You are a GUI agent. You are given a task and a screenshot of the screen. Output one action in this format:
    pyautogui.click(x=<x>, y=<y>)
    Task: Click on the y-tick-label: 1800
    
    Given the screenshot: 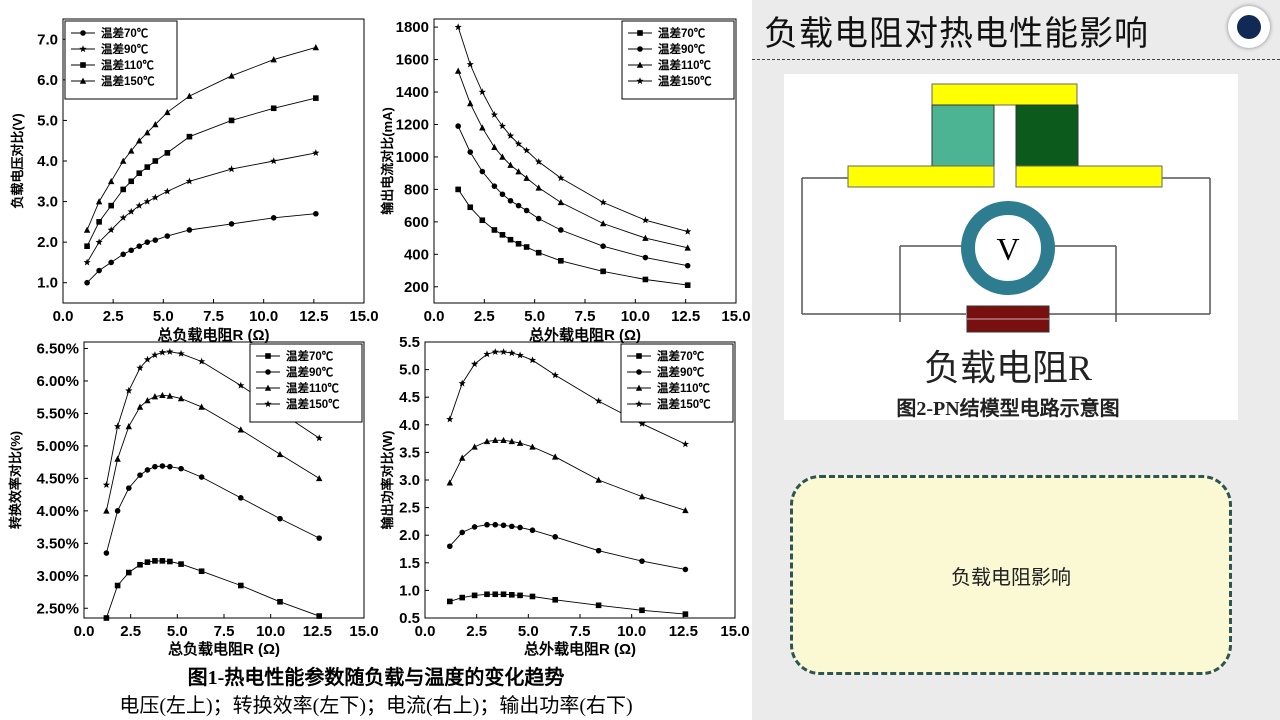 What is the action you would take?
    pyautogui.click(x=412, y=27)
    